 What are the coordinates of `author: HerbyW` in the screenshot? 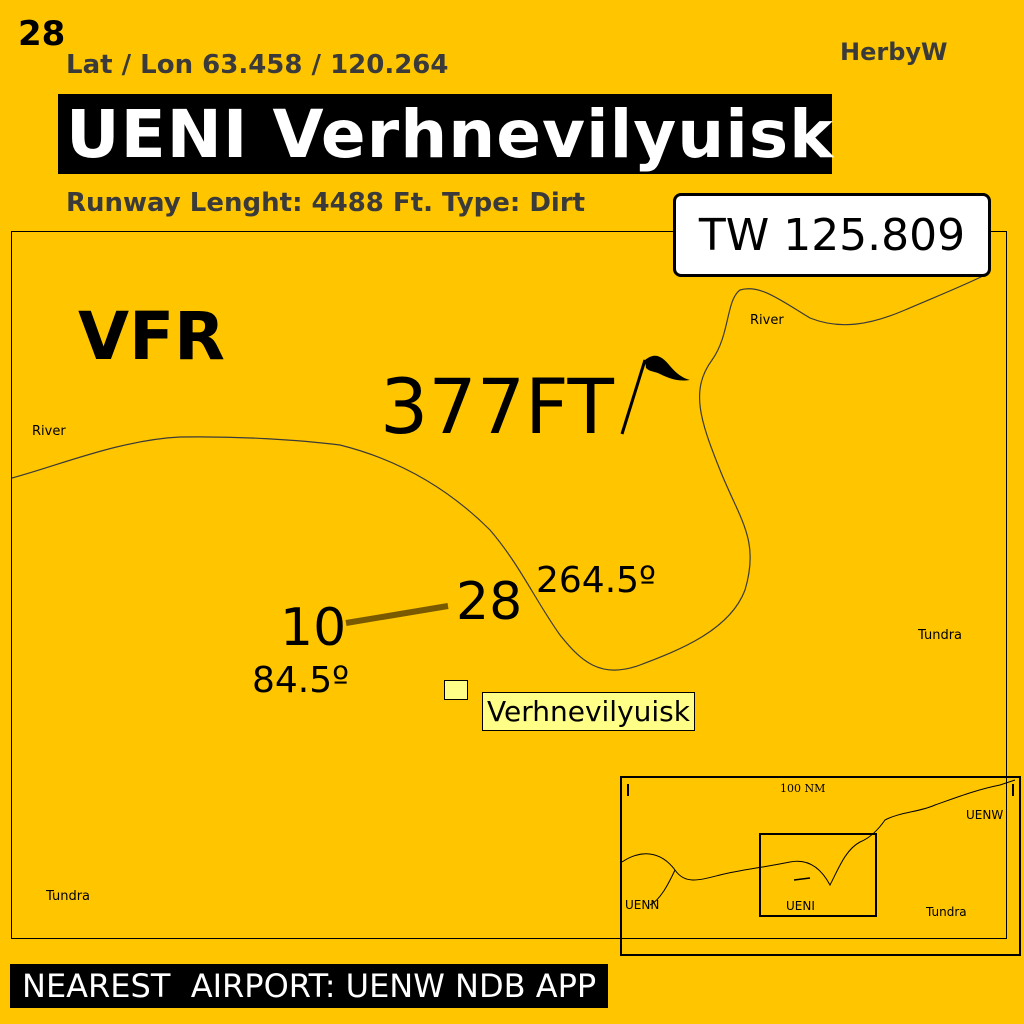 It's located at (894, 52).